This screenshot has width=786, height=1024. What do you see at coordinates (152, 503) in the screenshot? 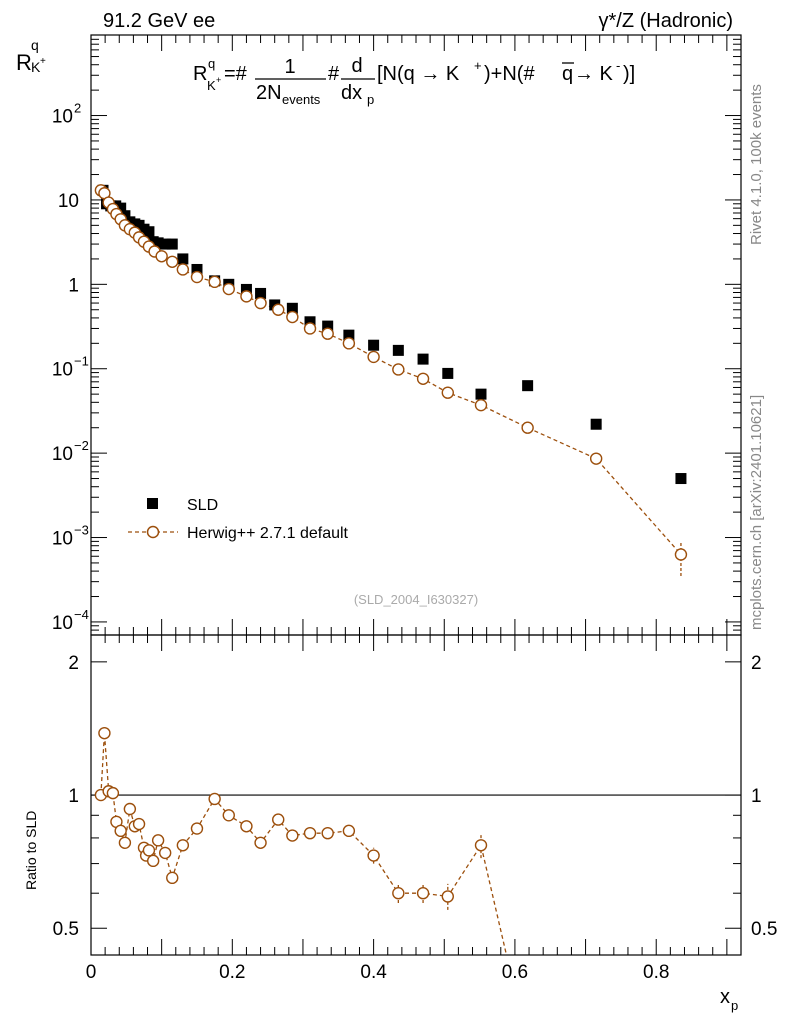
I see `legend-sld-marker` at bounding box center [152, 503].